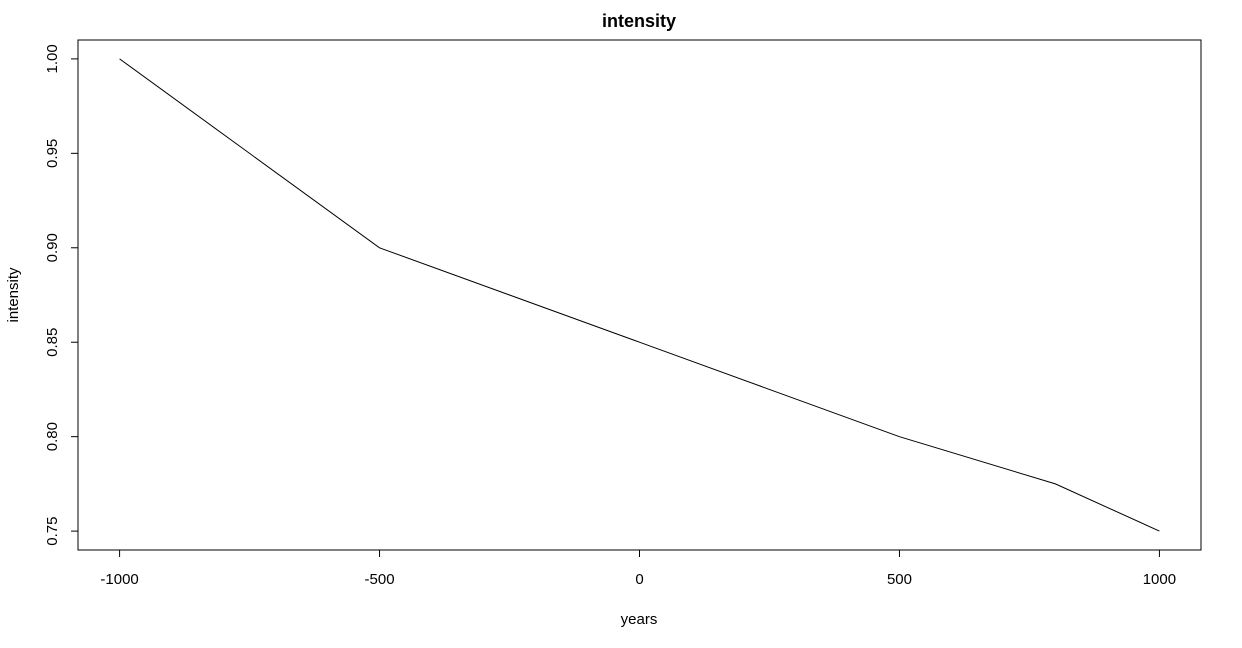 This screenshot has height=648, width=1242. What do you see at coordinates (639, 579) in the screenshot?
I see `x-tick-label: 0` at bounding box center [639, 579].